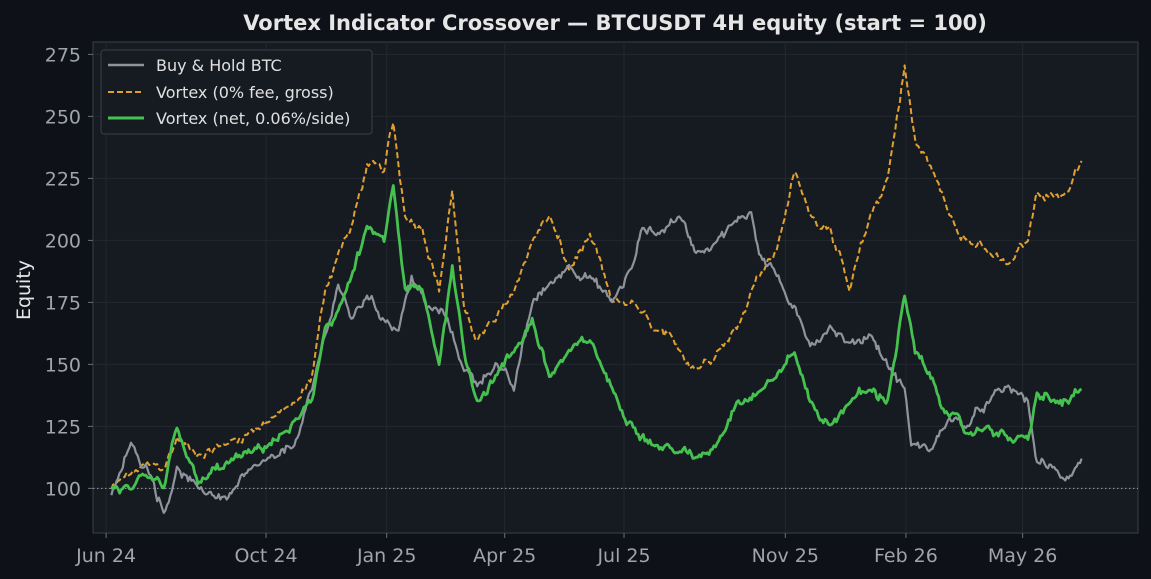 The height and width of the screenshot is (579, 1151). I want to click on y-tick-label: 225, so click(63, 179).